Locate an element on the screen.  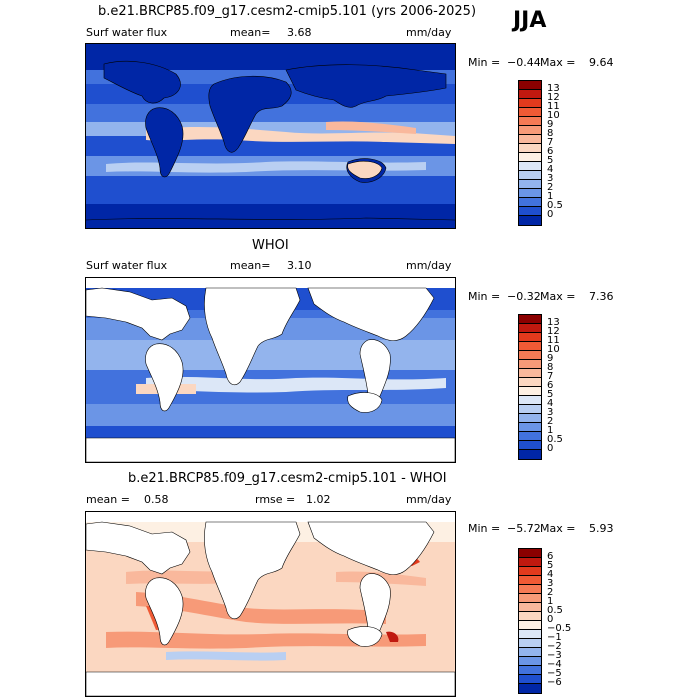
panel-2-colorbar is located at coordinates (530, 387).